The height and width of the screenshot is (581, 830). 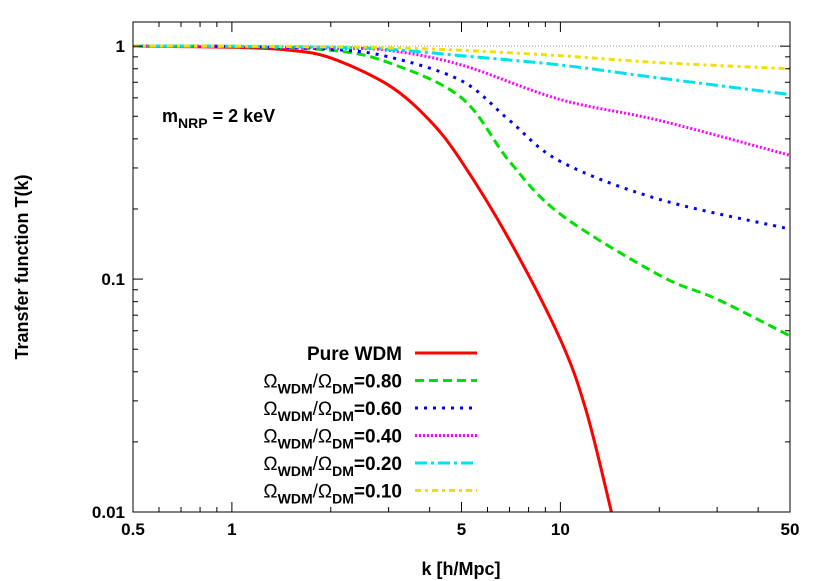 What do you see at coordinates (560, 529) in the screenshot?
I see `x-tick-label: 10` at bounding box center [560, 529].